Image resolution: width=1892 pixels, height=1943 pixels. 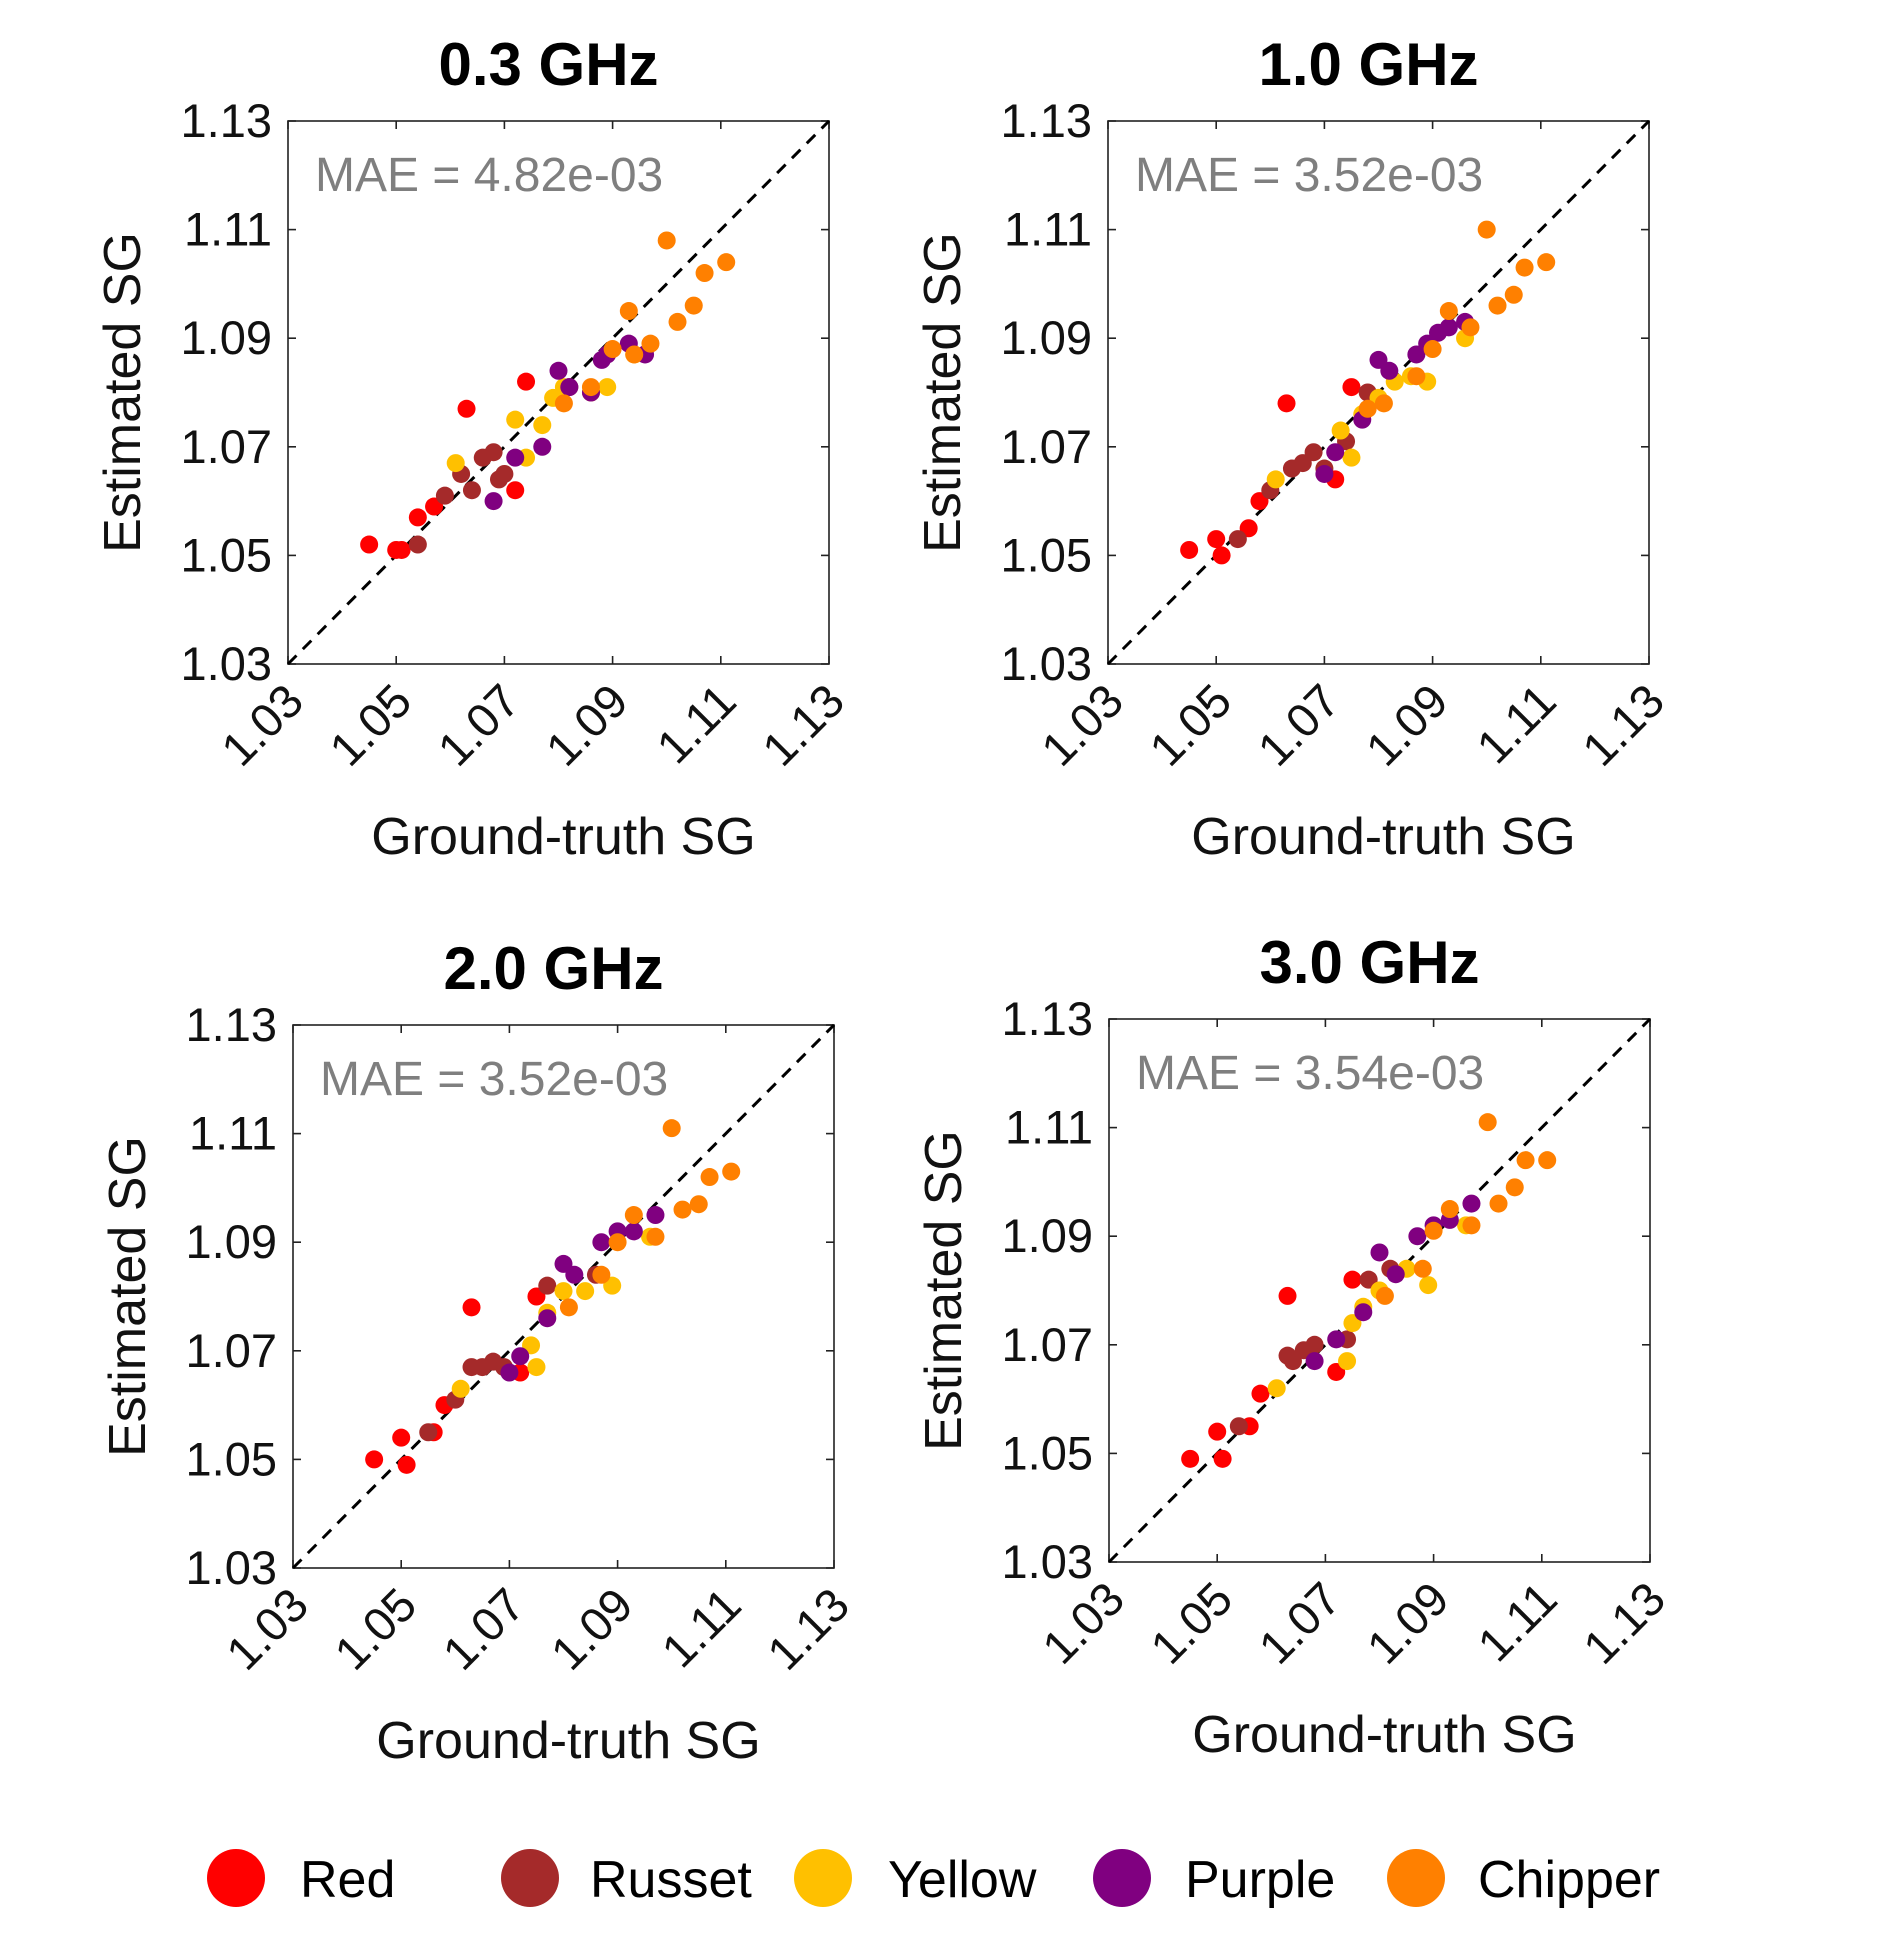 What do you see at coordinates (1122, 1878) in the screenshot?
I see `legend-marker-purple` at bounding box center [1122, 1878].